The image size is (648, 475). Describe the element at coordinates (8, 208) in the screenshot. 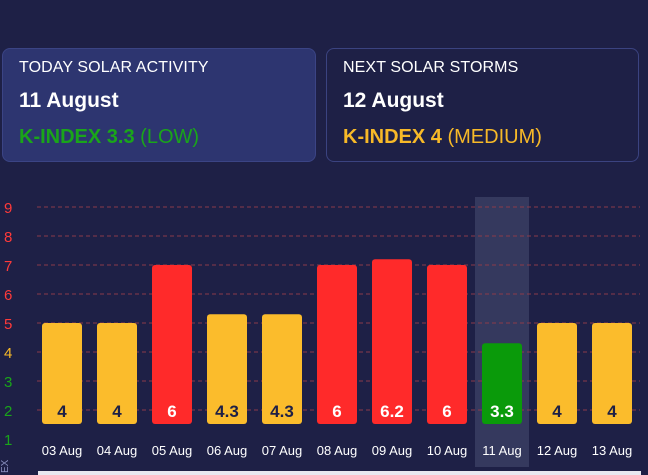

I see `y-tick-label: 9` at that location.